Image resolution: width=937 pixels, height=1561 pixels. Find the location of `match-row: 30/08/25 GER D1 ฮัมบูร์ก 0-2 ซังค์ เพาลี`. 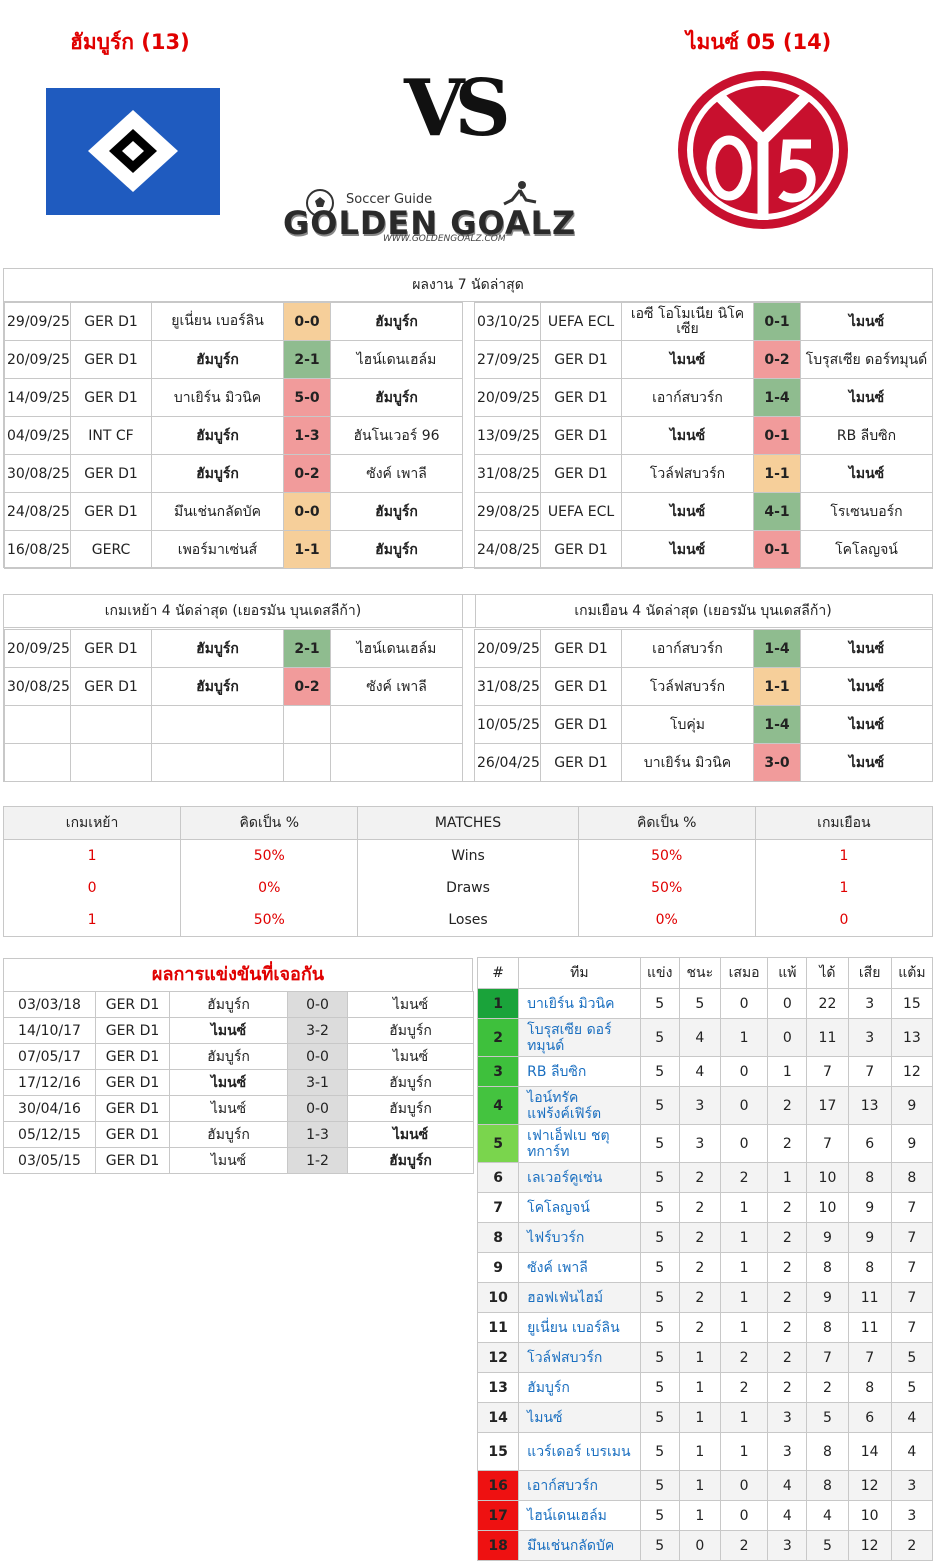

match-row: 30/08/25 GER D1 ฮัมบูร์ก 0-2 ซังค์ เพาลี is located at coordinates (233, 473).